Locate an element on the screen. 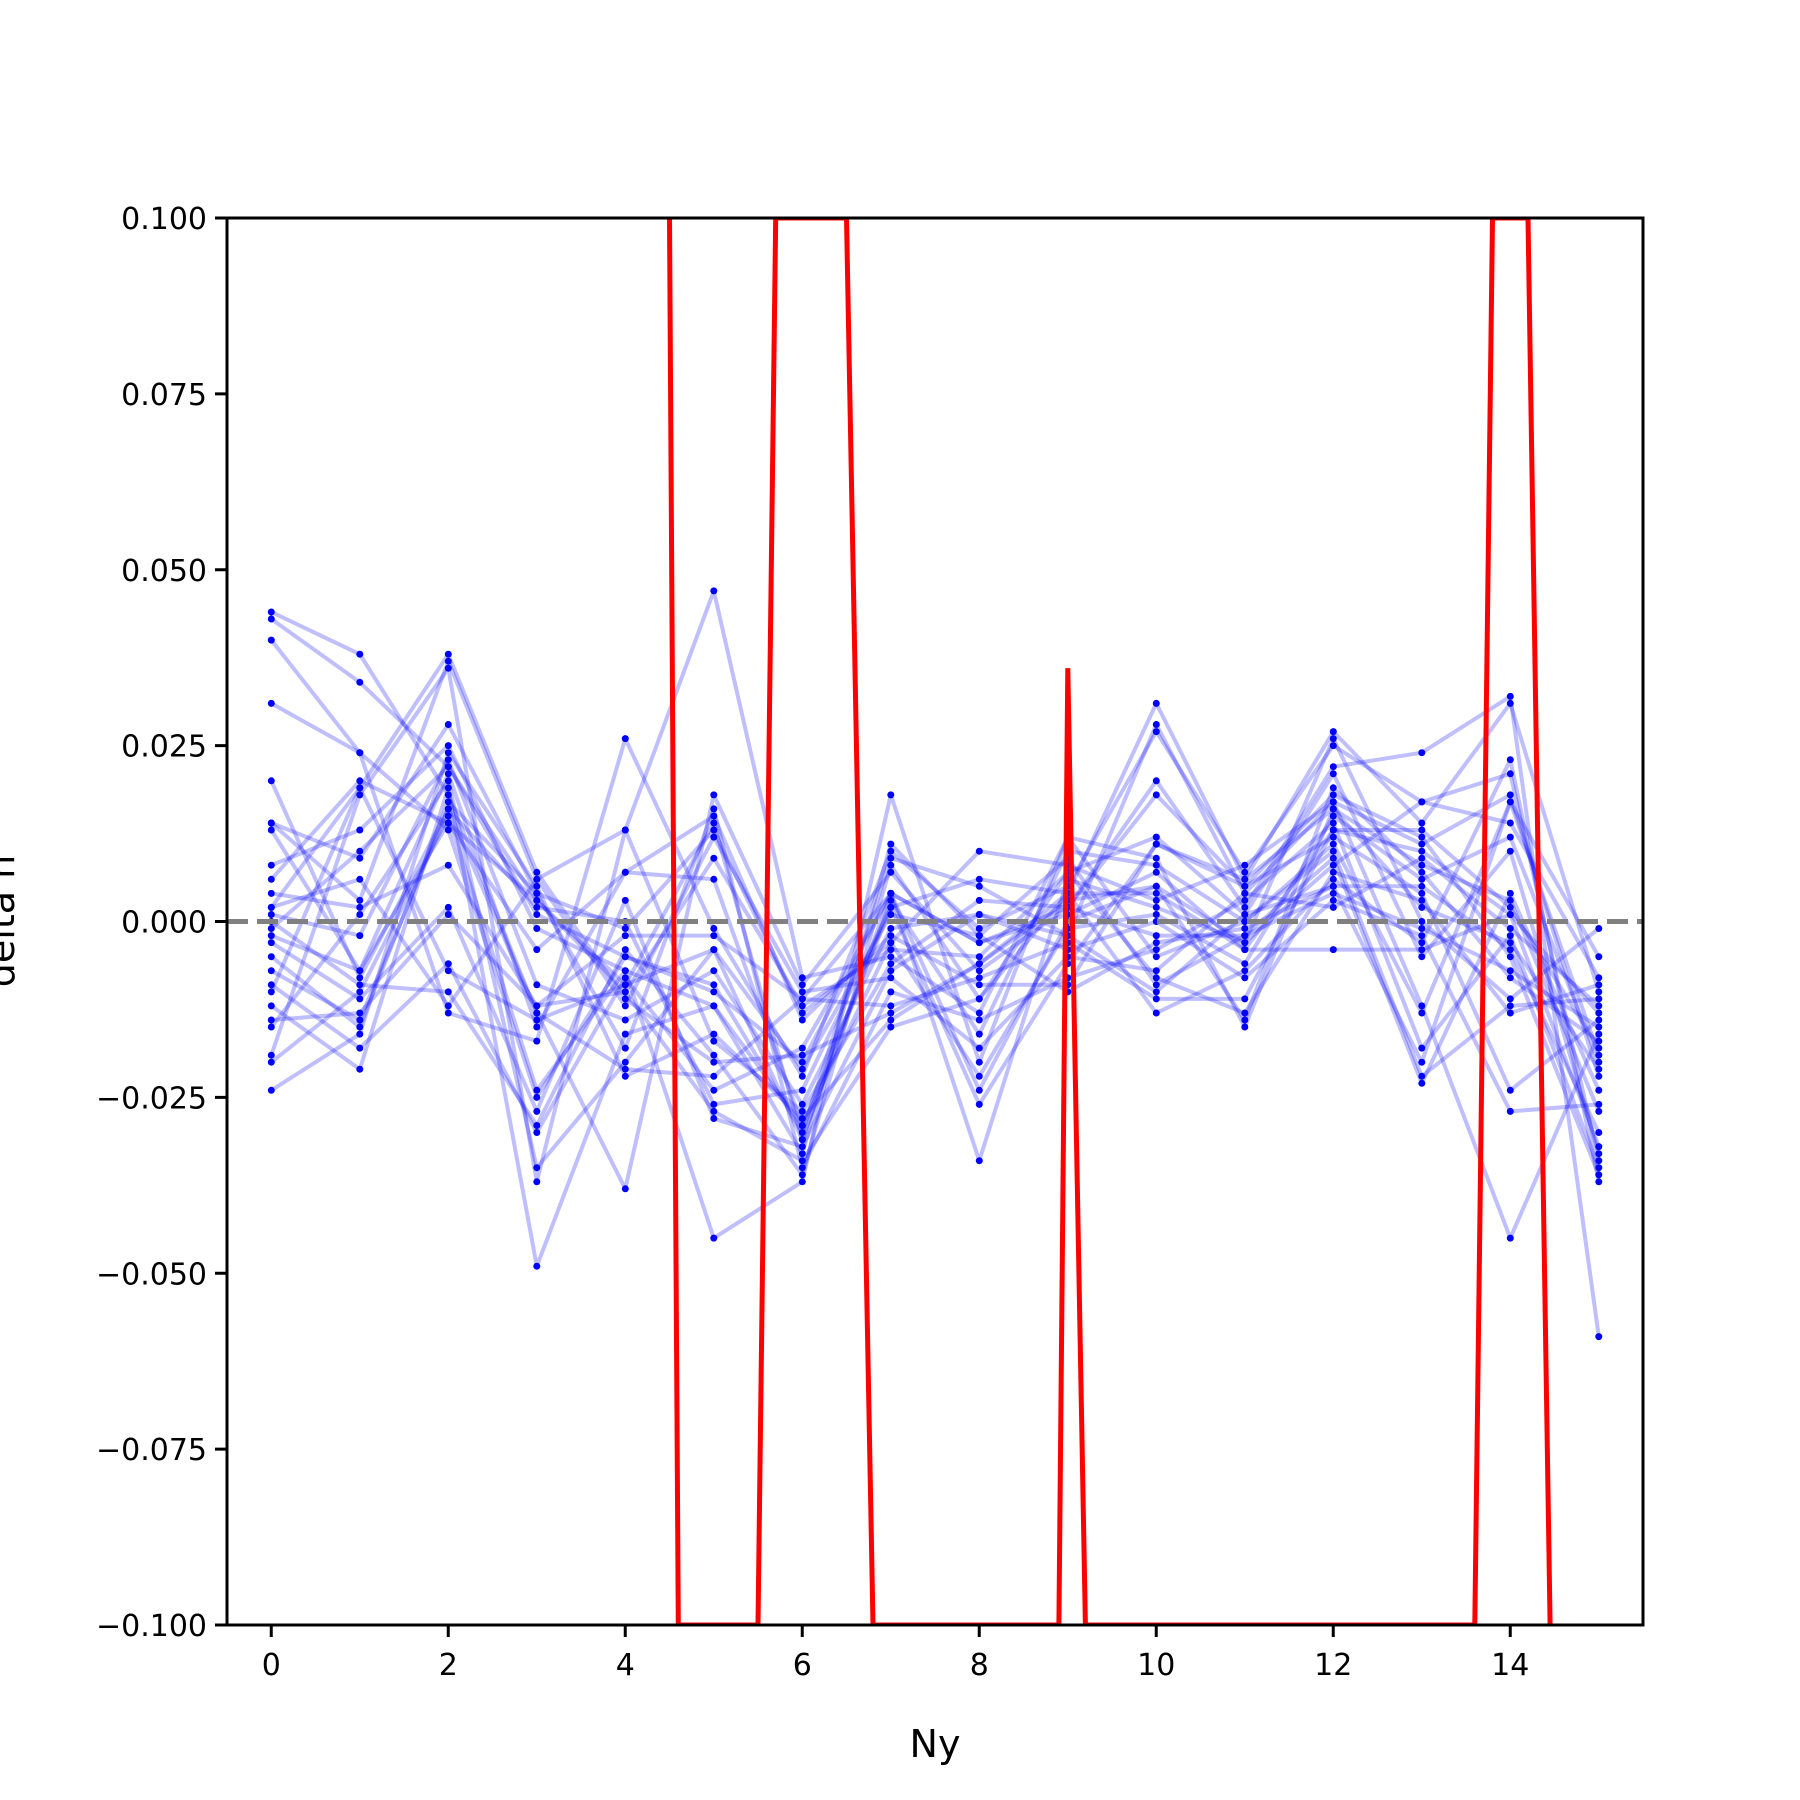 This screenshot has height=1800, width=1800. x-tick-label: 14 is located at coordinates (1510, 1665).